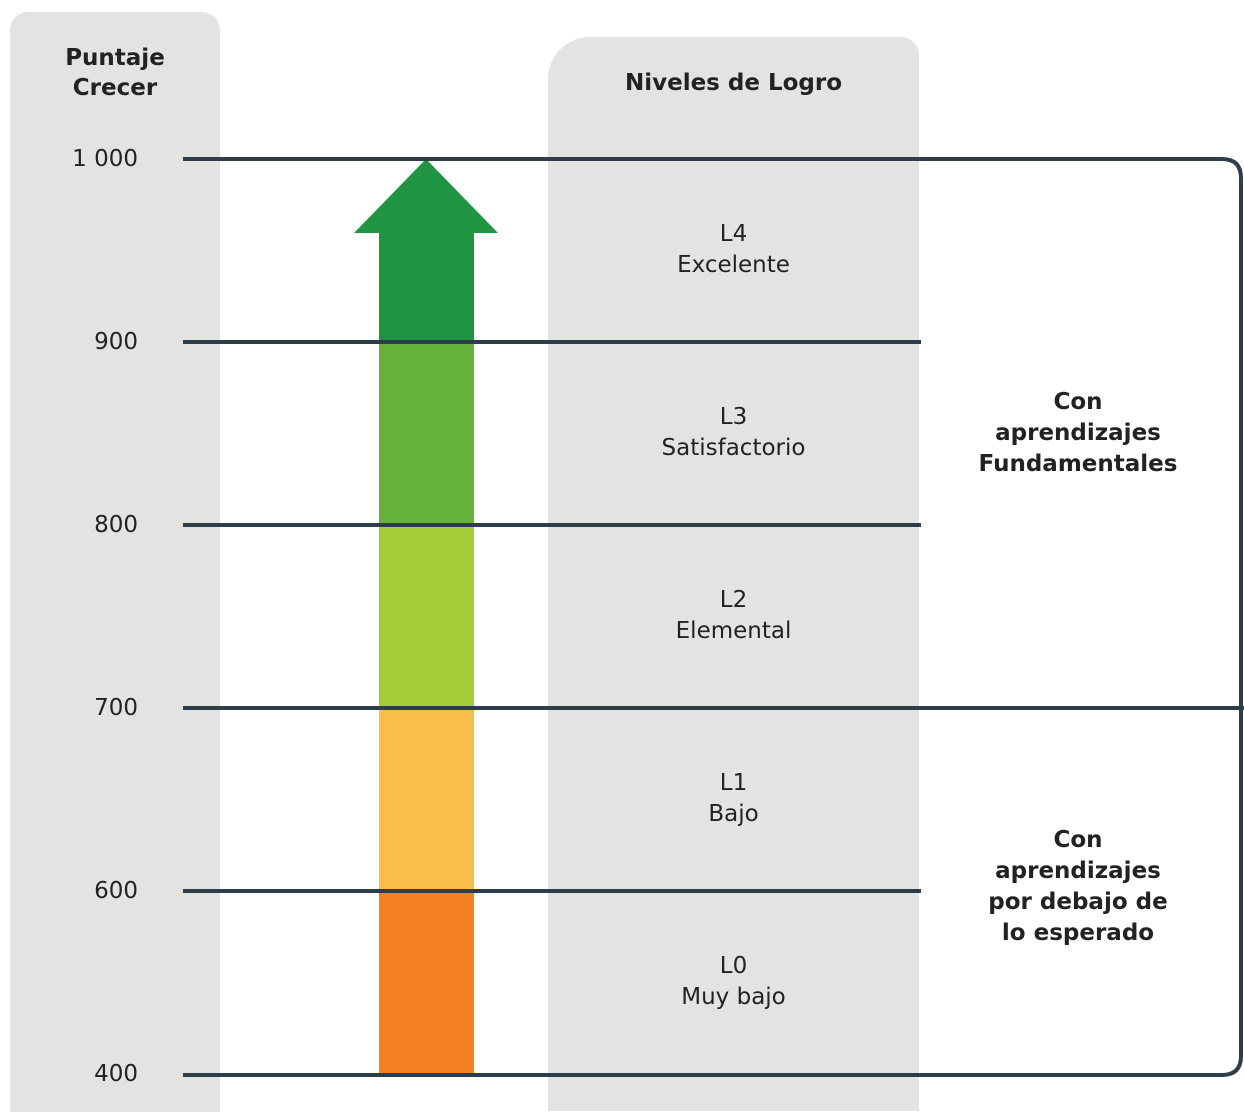 The image size is (1244, 1112). Describe the element at coordinates (426, 433) in the screenshot. I see `arrow-segment-l3` at that location.